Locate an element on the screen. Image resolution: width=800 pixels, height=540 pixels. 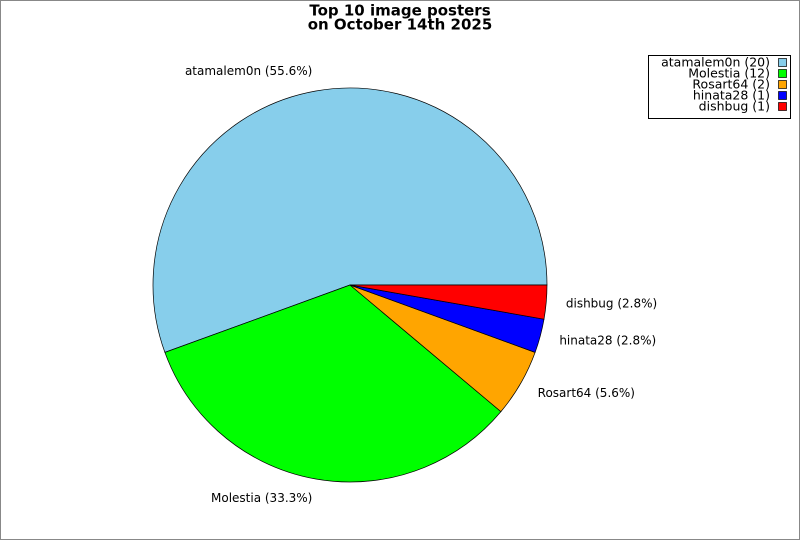
chart-title: Top 10 image posters is located at coordinates (399, 11).